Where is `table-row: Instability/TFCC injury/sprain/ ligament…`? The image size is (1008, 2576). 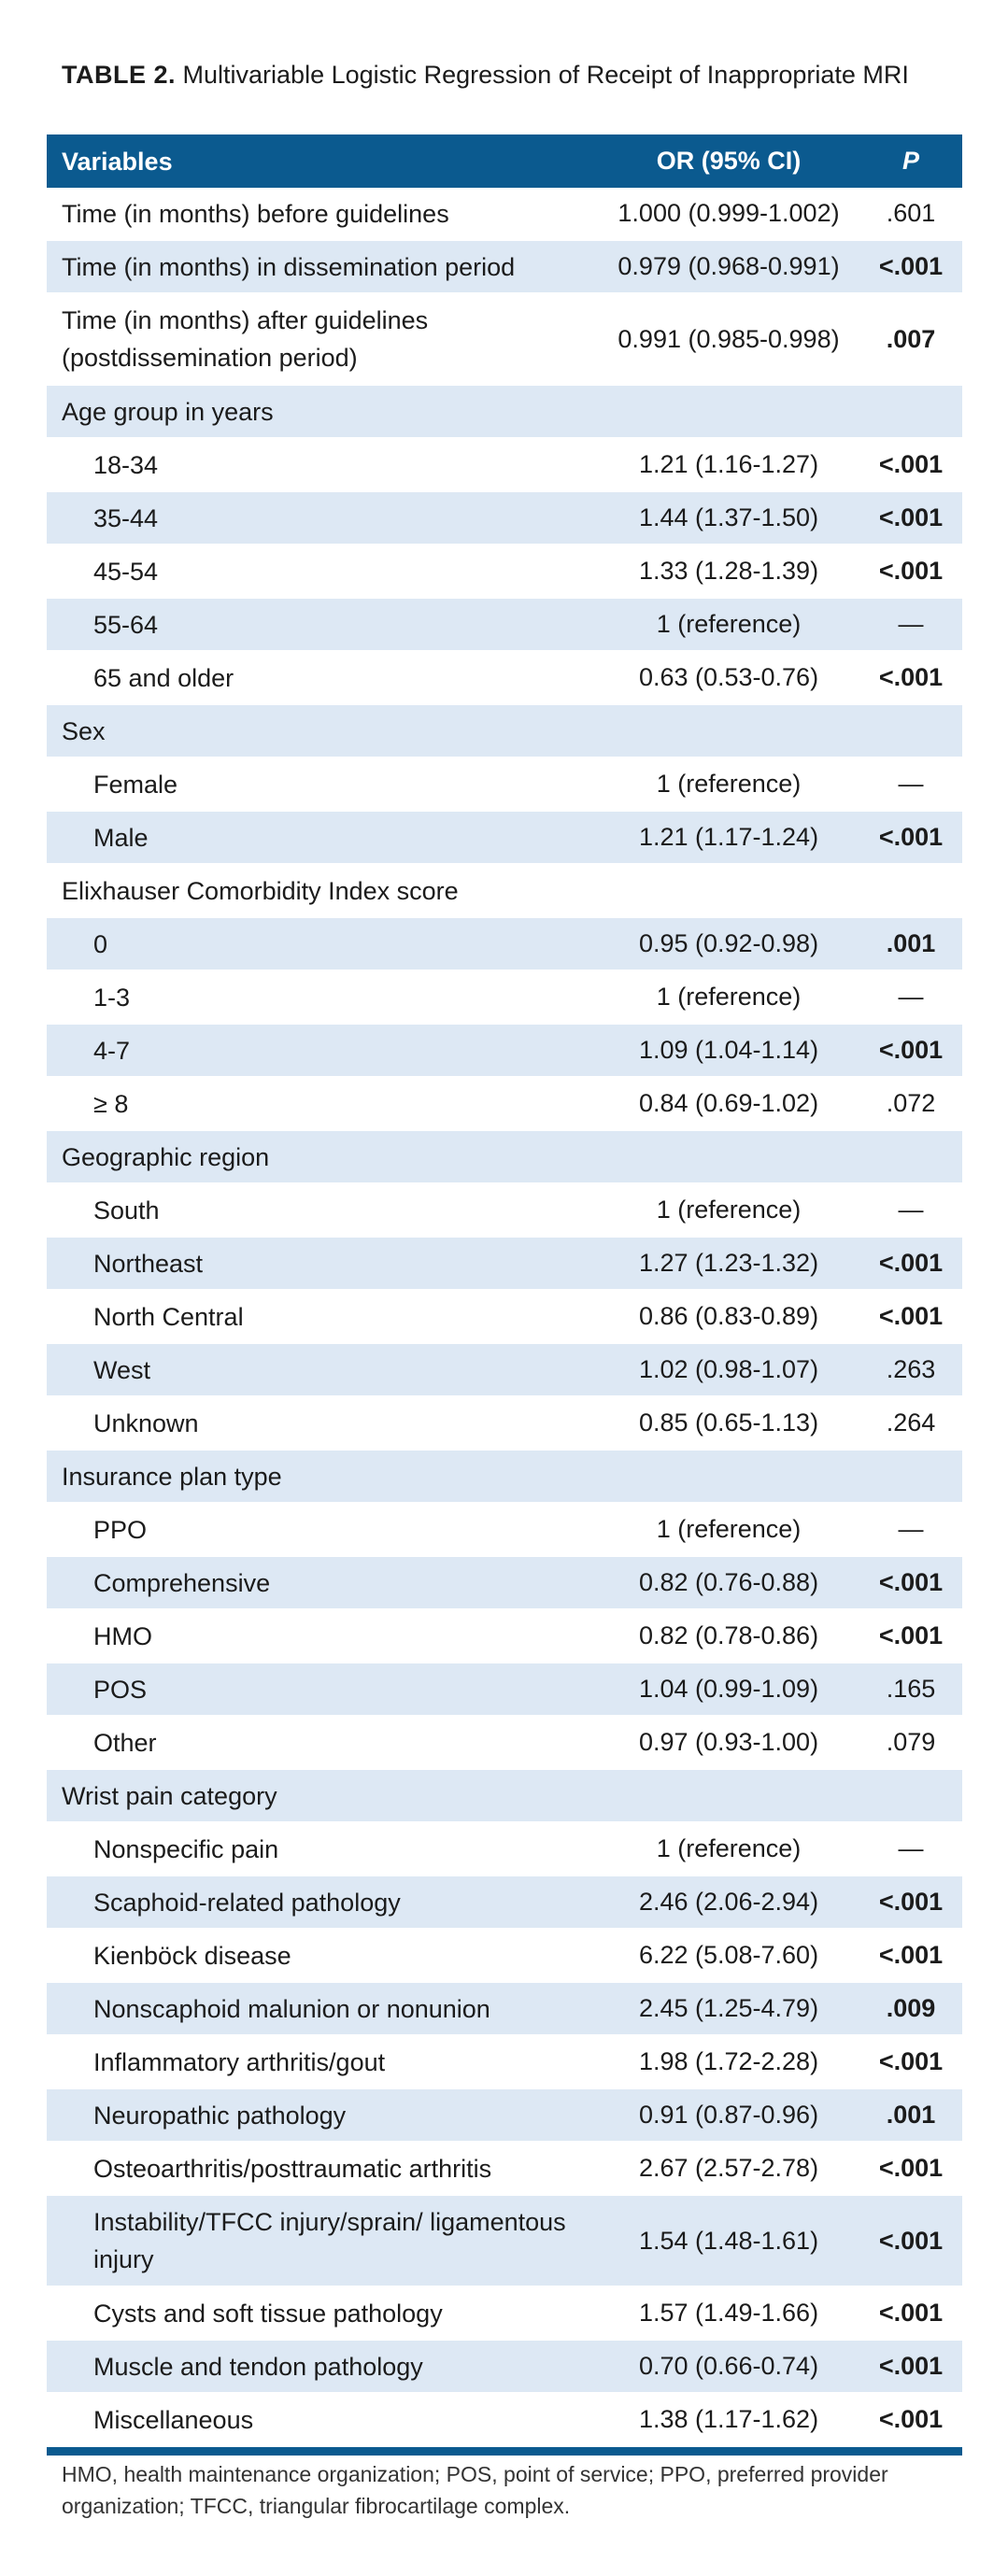
table-row: Instability/TFCC injury/sprain/ ligament… is located at coordinates (504, 2241).